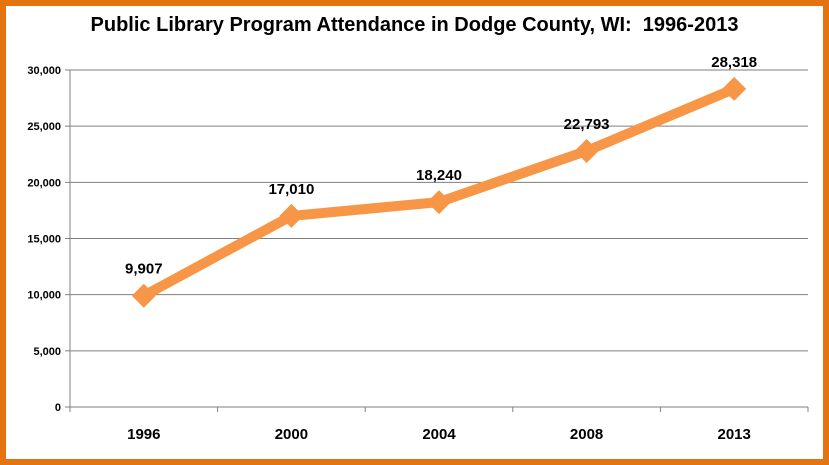 The height and width of the screenshot is (465, 829). I want to click on y-tick-label: 10,000, so click(44, 296).